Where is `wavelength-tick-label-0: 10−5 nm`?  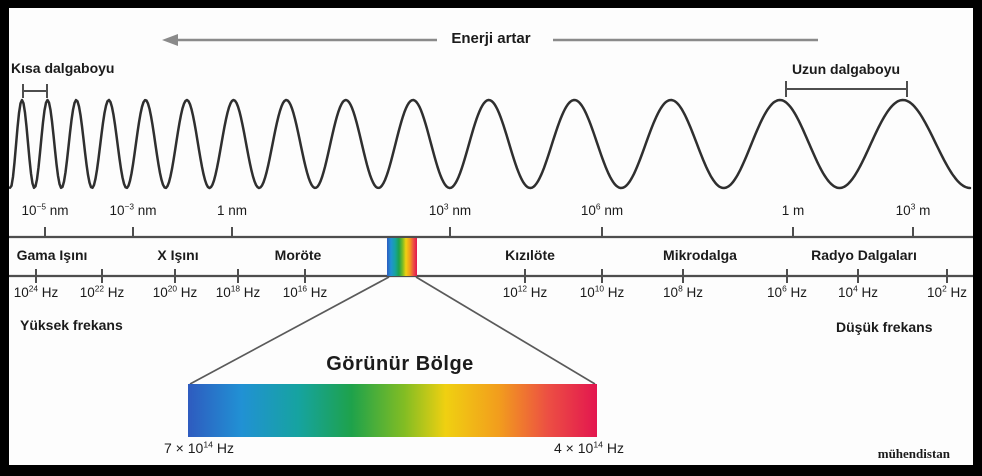
wavelength-tick-label-0: 10−5 nm is located at coordinates (45, 209).